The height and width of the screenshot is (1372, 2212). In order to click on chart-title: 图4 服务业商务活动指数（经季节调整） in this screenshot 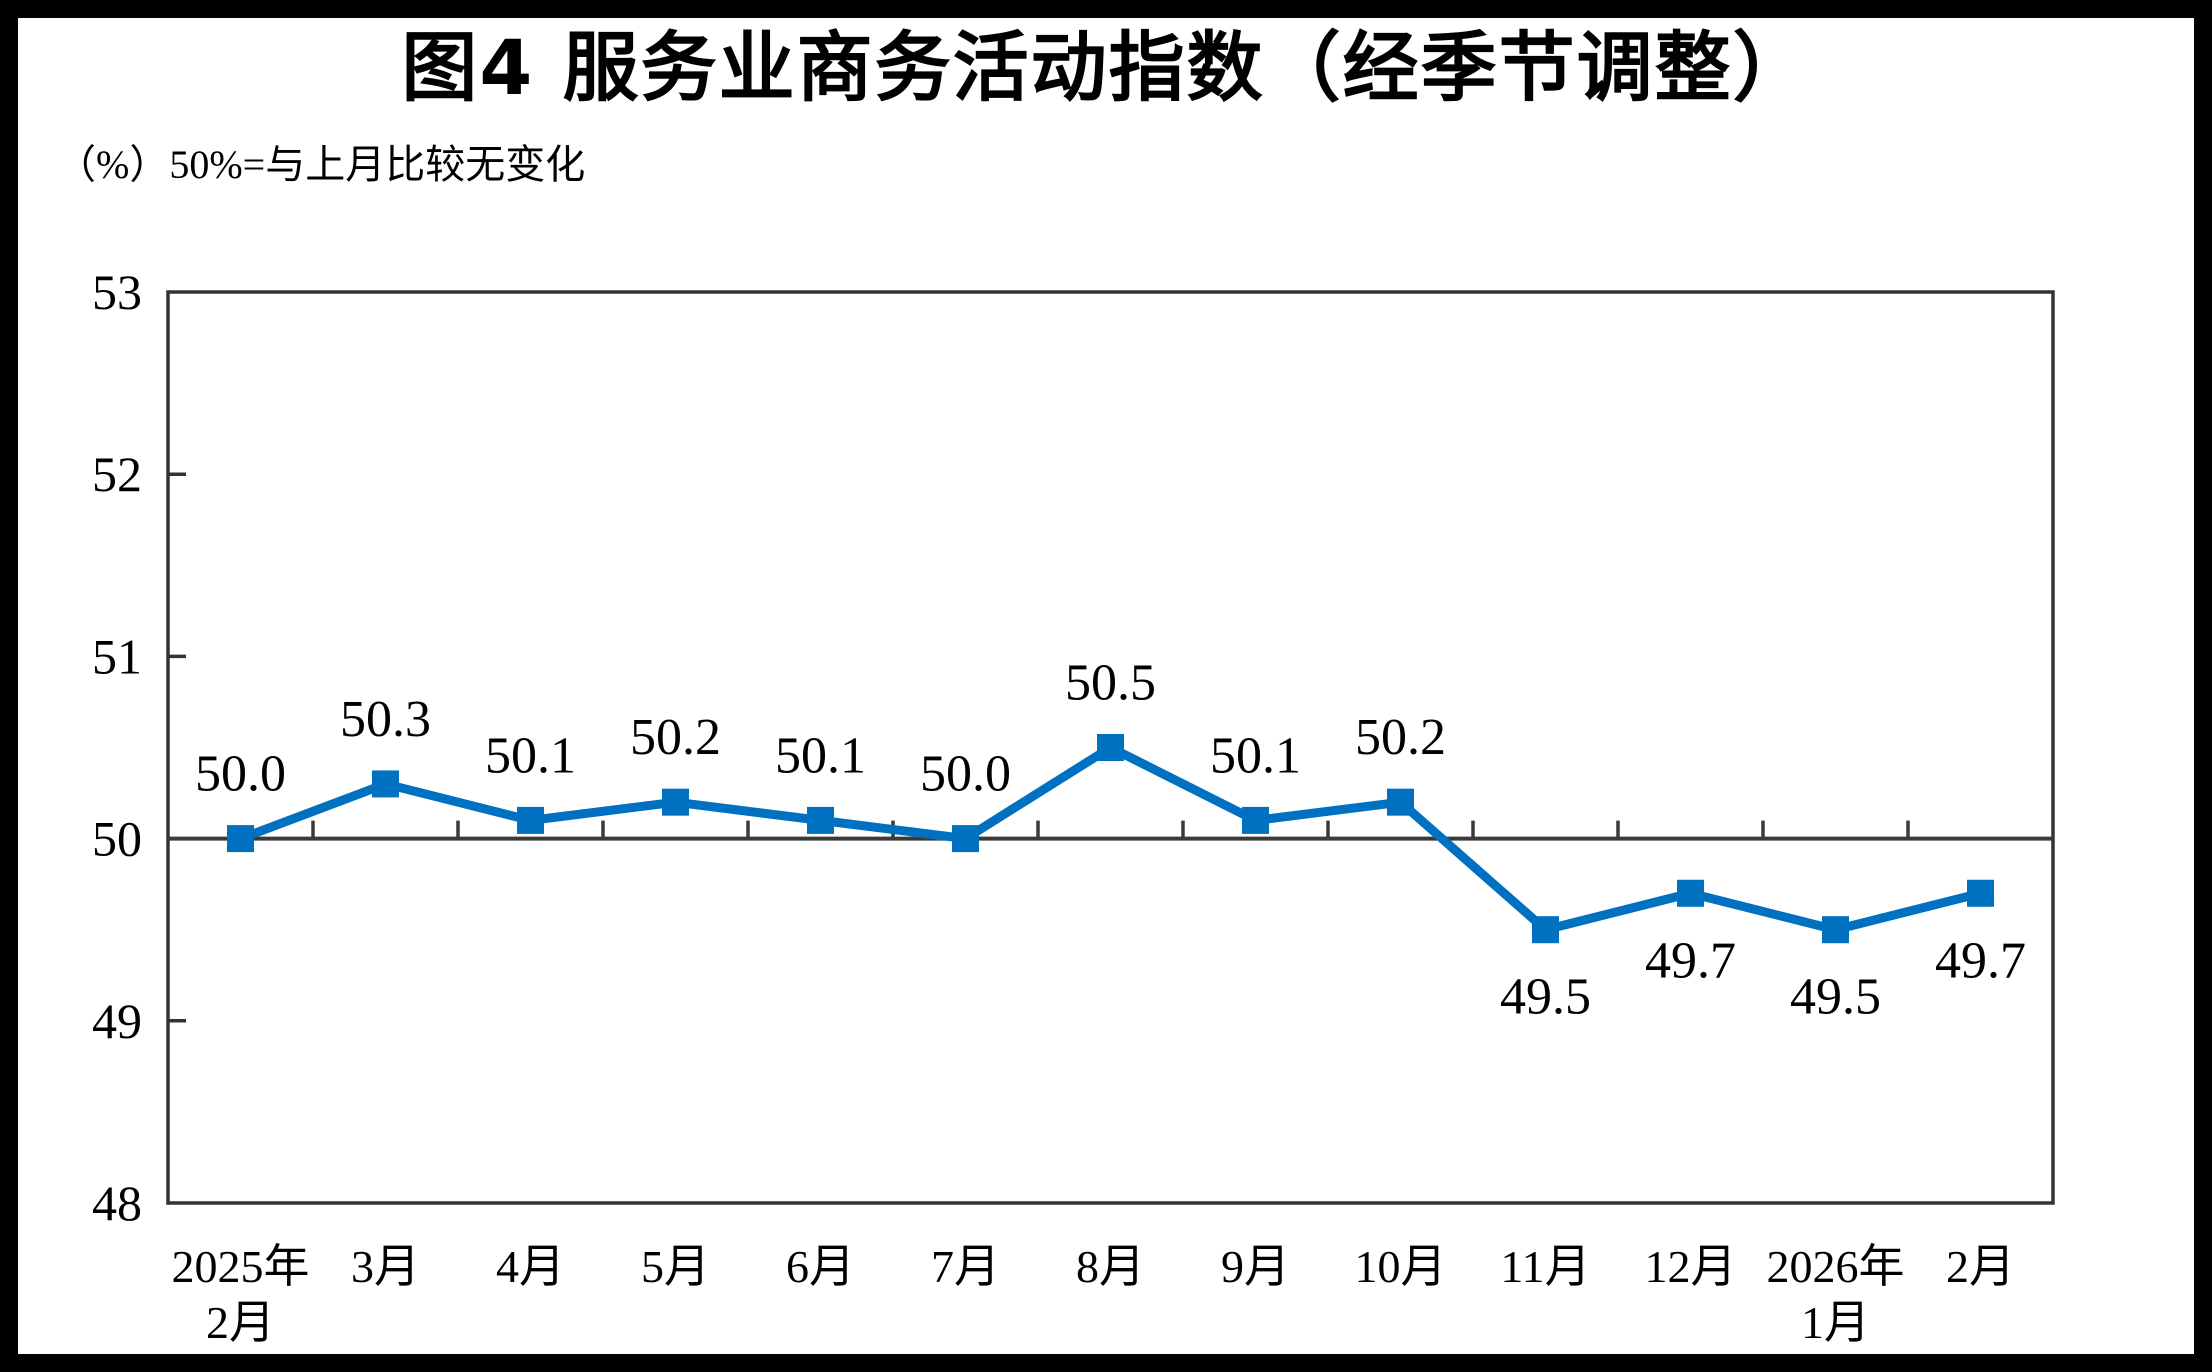, I will do `click(1106, 67)`.